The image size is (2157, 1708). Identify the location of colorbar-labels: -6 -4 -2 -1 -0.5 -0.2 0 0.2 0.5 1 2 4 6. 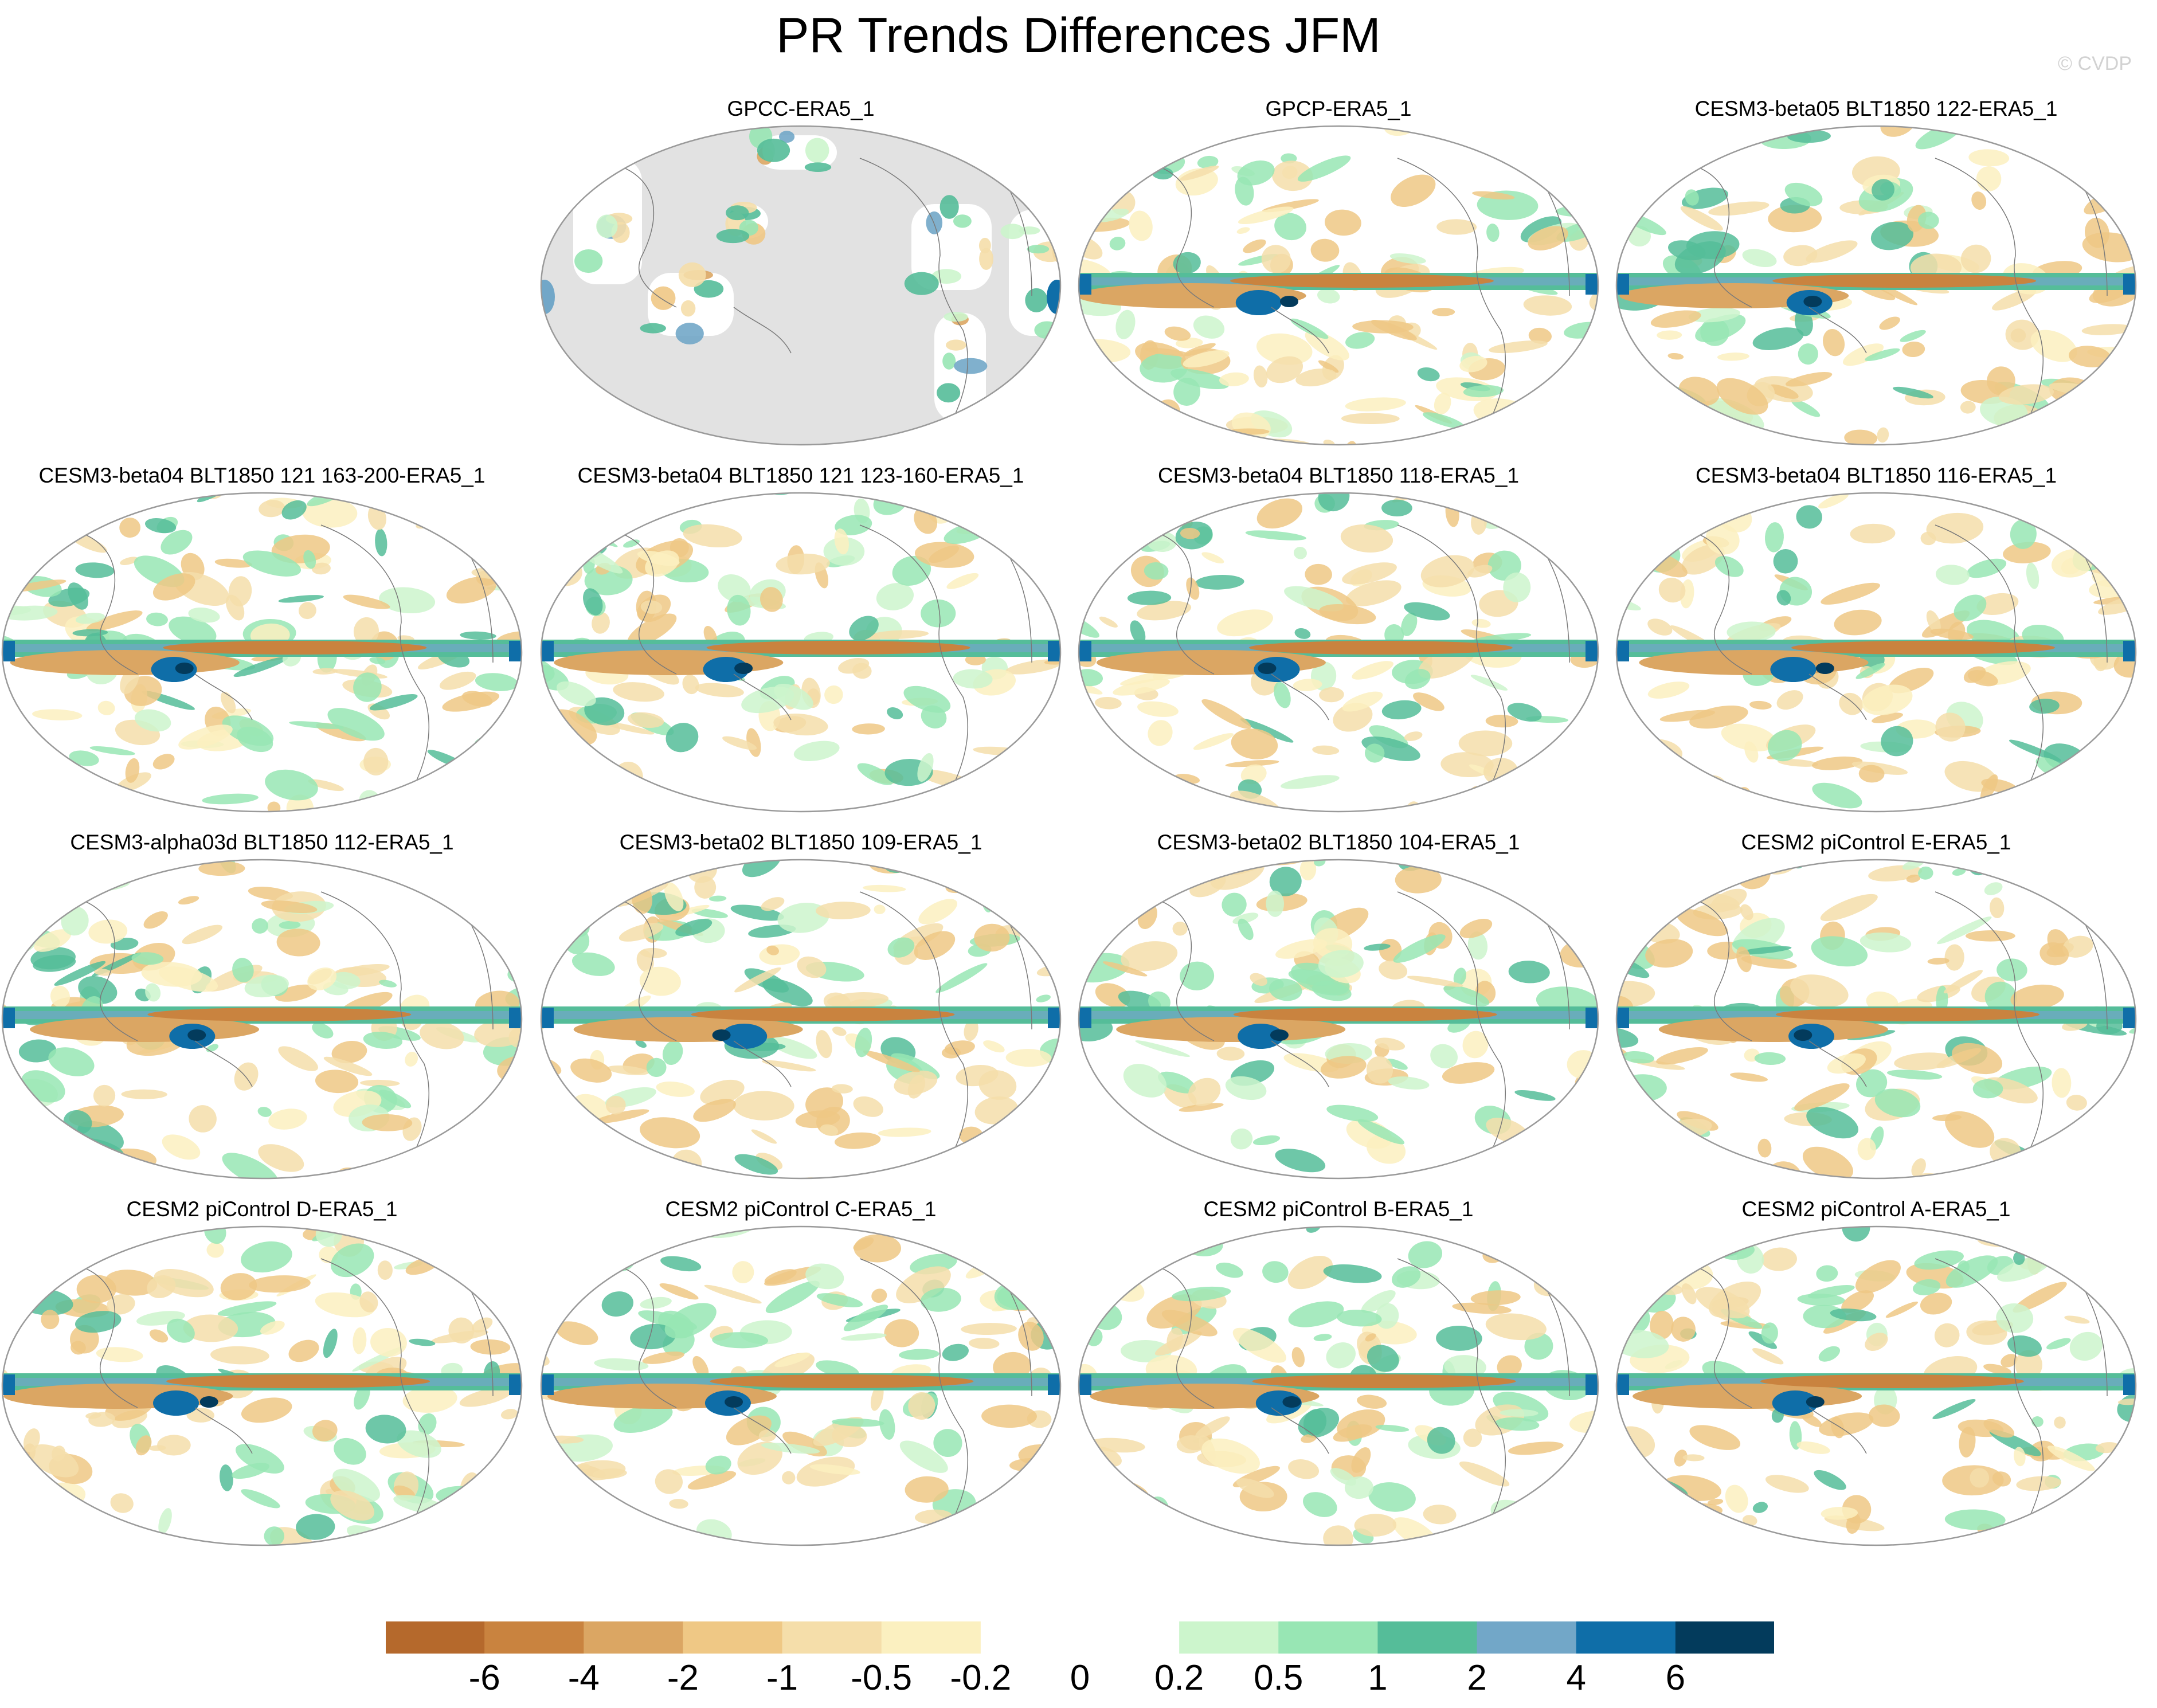
(1080, 1680).